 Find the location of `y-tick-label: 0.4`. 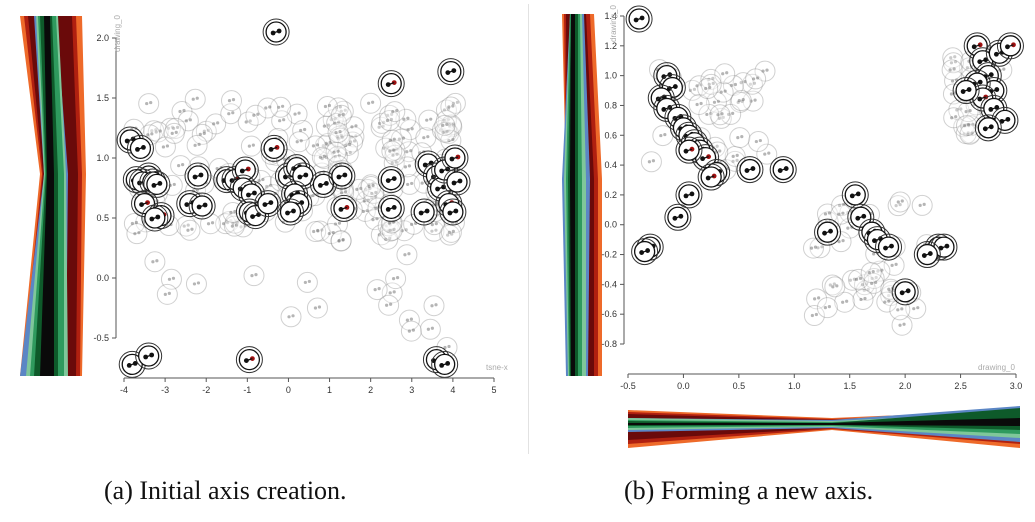

y-tick-label: 0.4 is located at coordinates (610, 165).